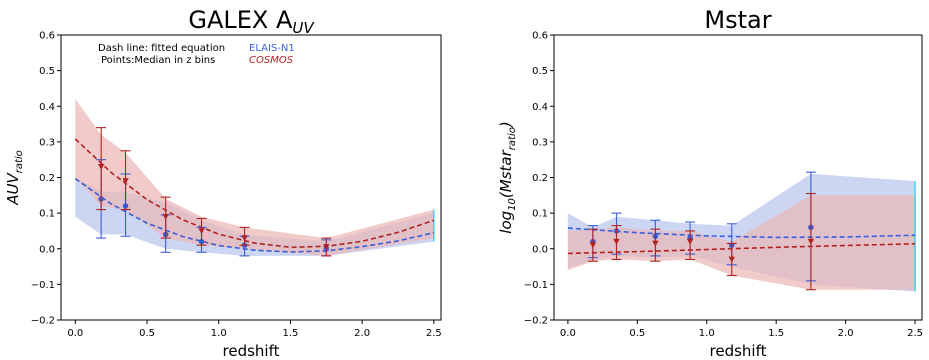  Describe the element at coordinates (272, 48) in the screenshot. I see `legend-elais-n1: ELAIS-N1` at that location.